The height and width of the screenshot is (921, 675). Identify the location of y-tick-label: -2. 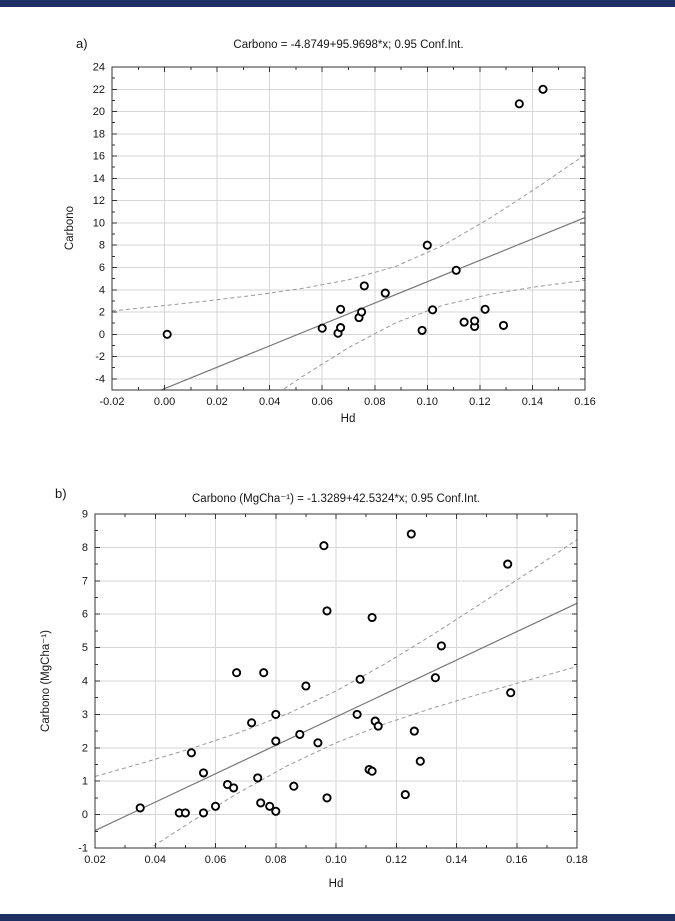
(100, 357).